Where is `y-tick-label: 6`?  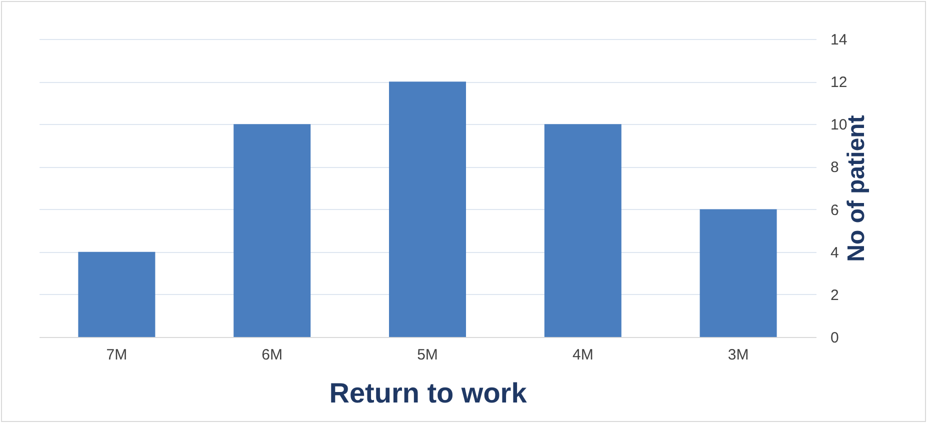 y-tick-label: 6 is located at coordinates (834, 210).